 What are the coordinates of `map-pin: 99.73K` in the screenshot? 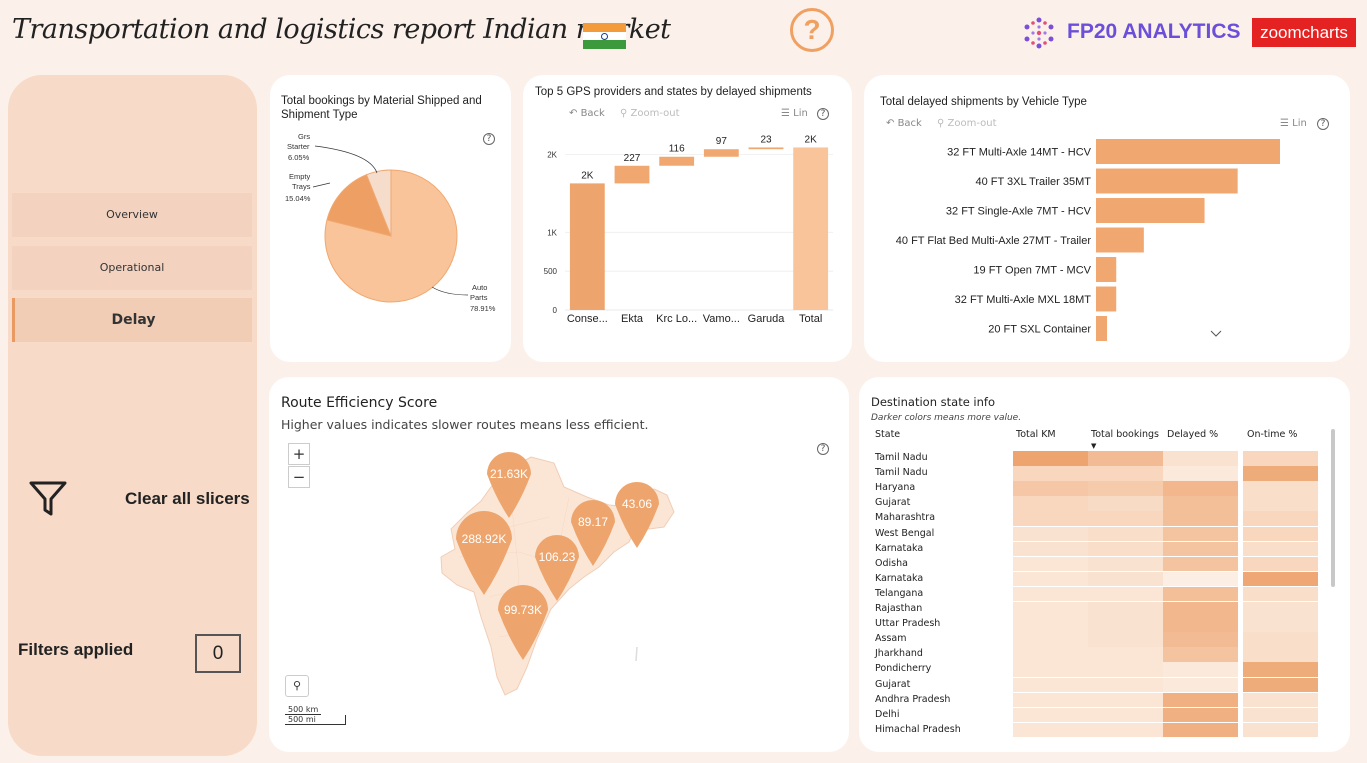 It's located at (523, 622).